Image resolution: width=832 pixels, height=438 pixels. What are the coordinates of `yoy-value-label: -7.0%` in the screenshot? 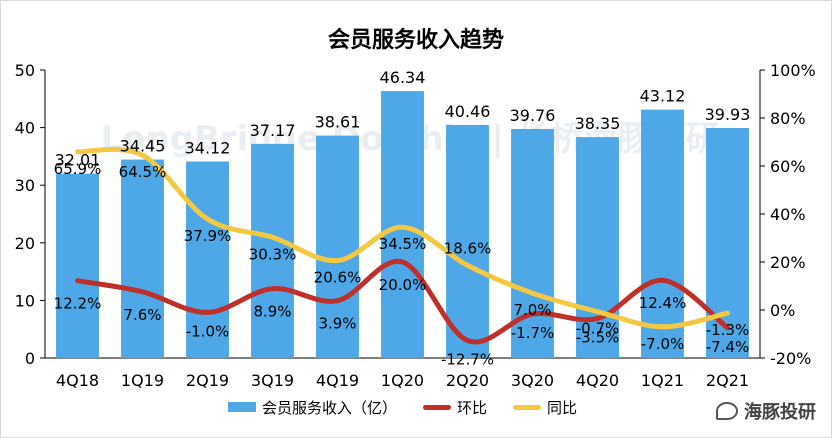 It's located at (663, 344).